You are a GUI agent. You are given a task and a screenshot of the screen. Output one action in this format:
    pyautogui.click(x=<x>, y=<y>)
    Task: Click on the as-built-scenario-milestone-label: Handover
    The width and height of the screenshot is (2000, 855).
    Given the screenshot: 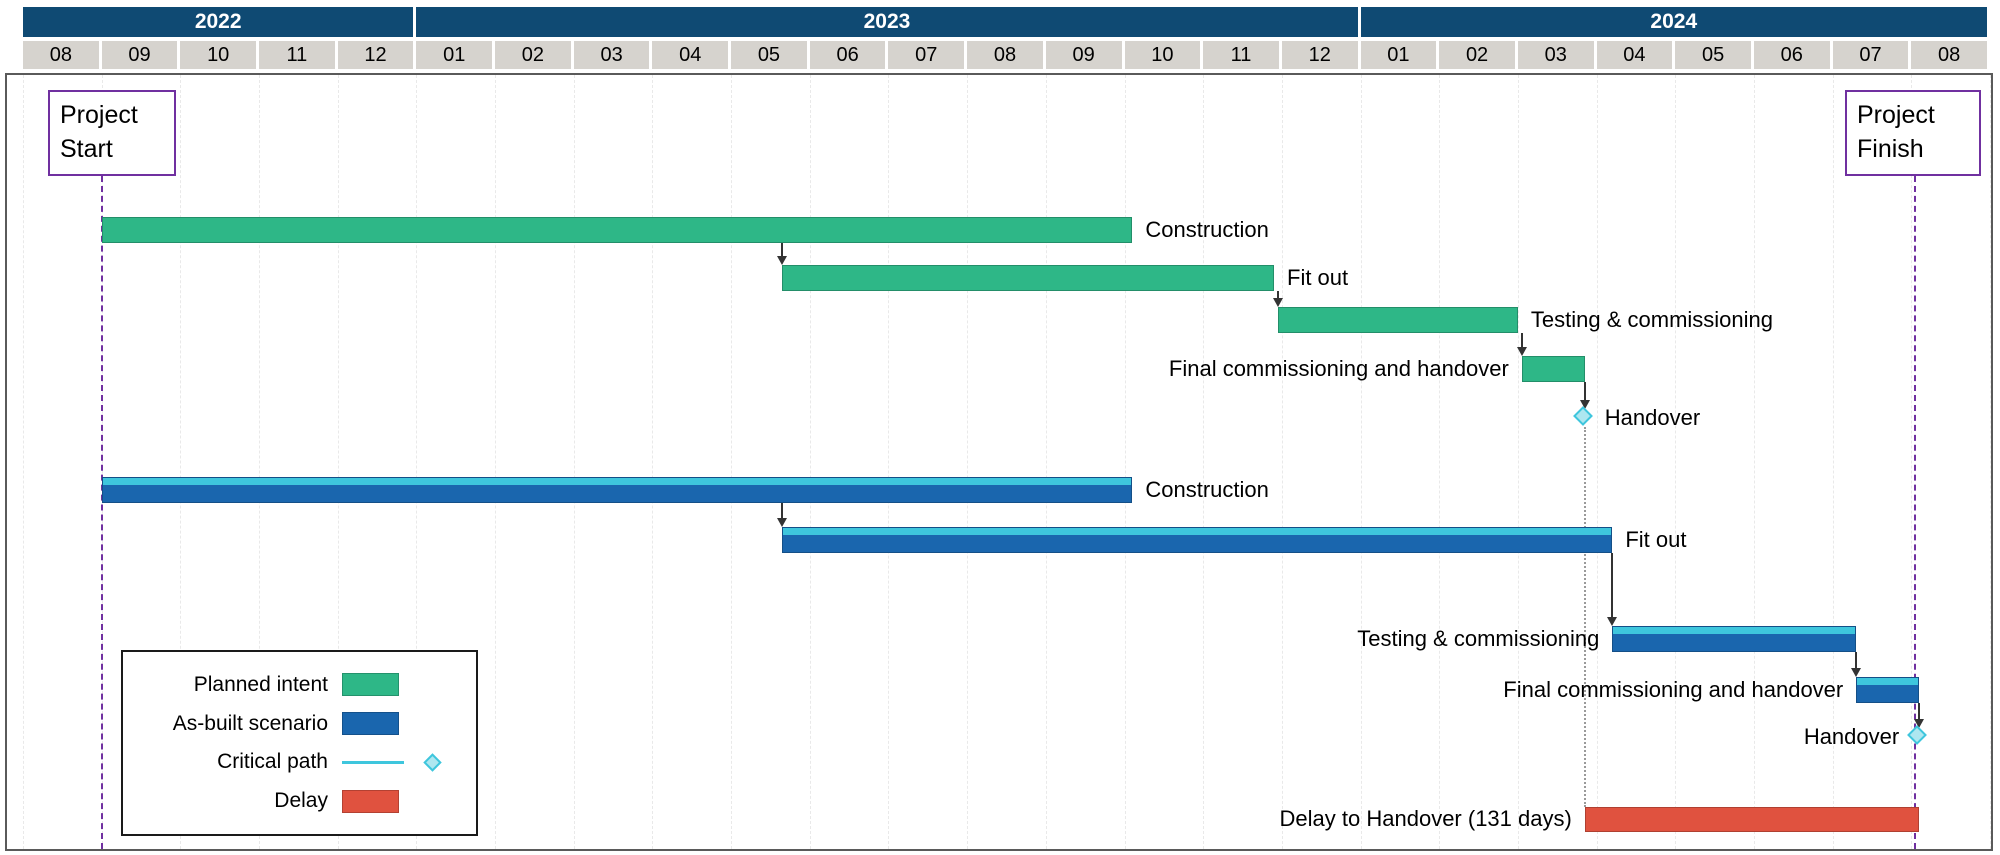 What is the action you would take?
    pyautogui.click(x=1851, y=736)
    